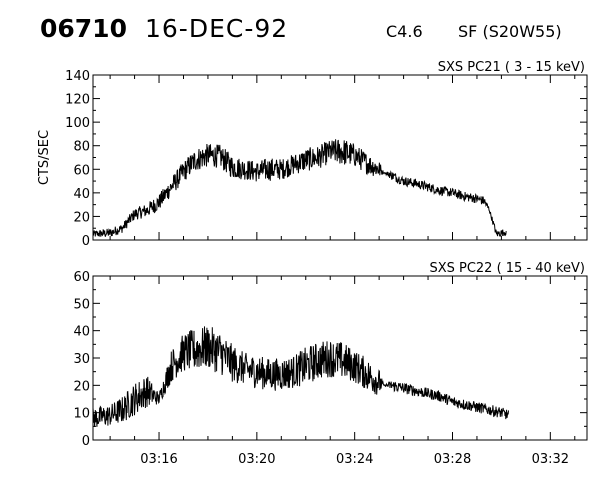  What do you see at coordinates (81, 304) in the screenshot?
I see `y-tick-label: 50` at bounding box center [81, 304].